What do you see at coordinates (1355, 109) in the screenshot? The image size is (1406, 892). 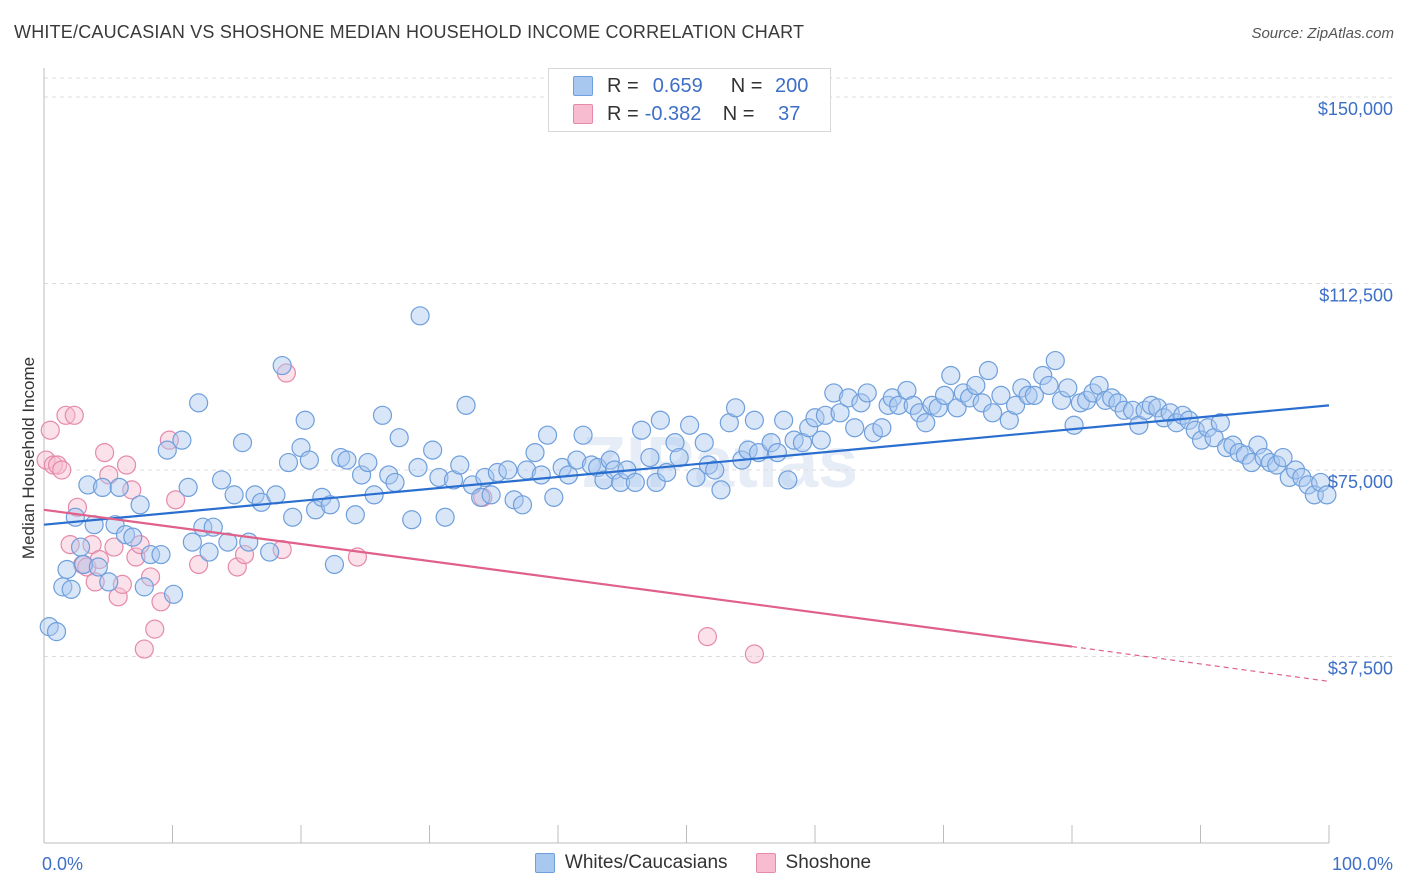 I see `y-tick-label: $150,000` at bounding box center [1355, 109].